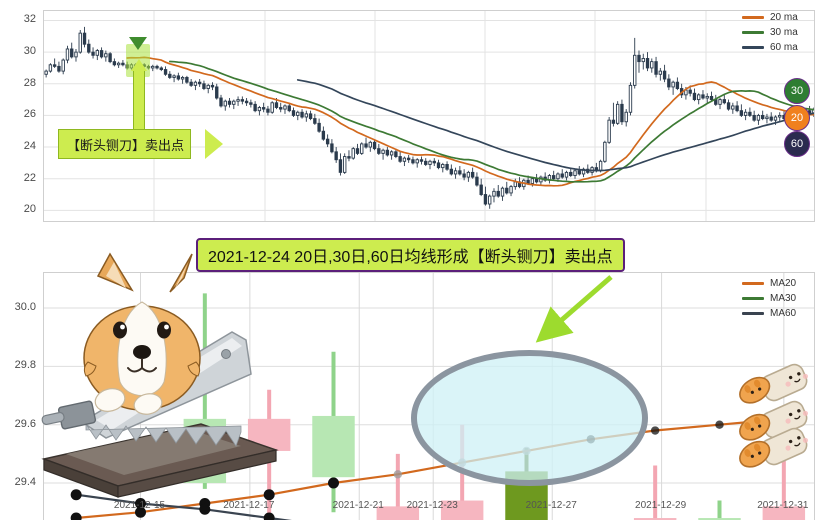 The width and height of the screenshot is (822, 520). What do you see at coordinates (797, 91) in the screenshot?
I see `ma-badge-30: 30` at bounding box center [797, 91].